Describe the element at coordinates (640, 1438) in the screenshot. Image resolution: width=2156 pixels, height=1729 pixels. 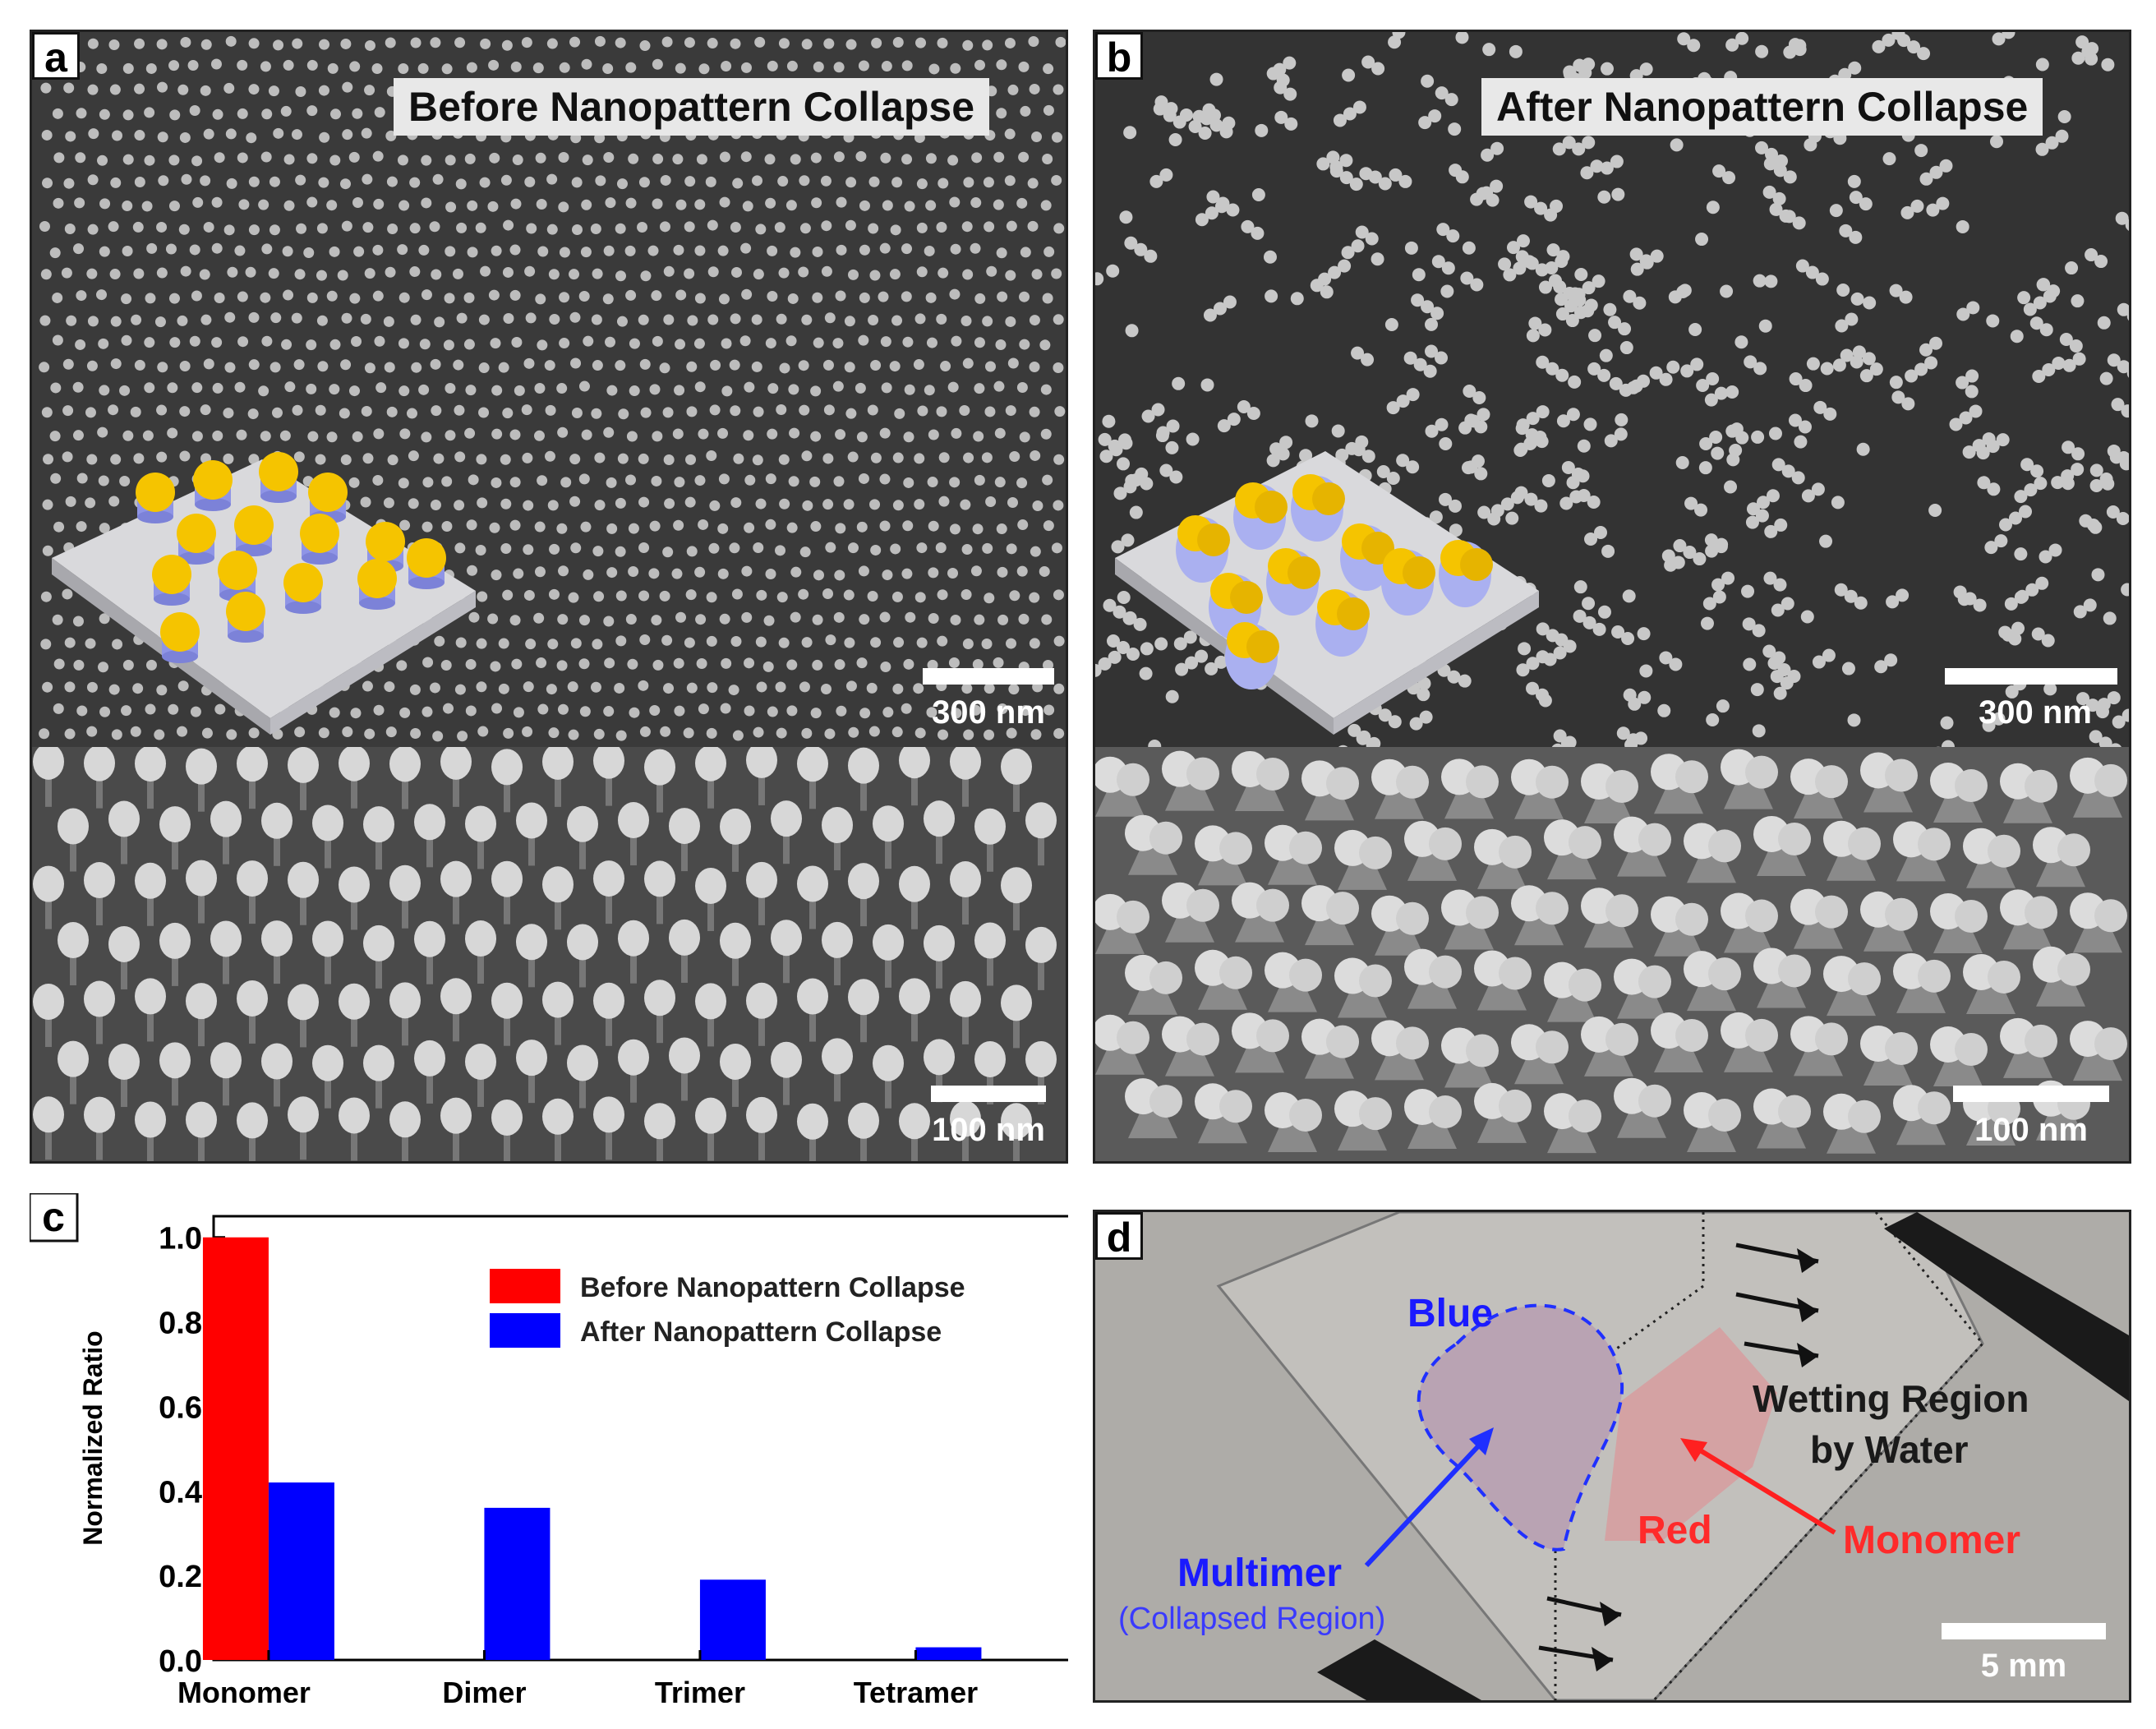
I see `plot-frame` at that location.